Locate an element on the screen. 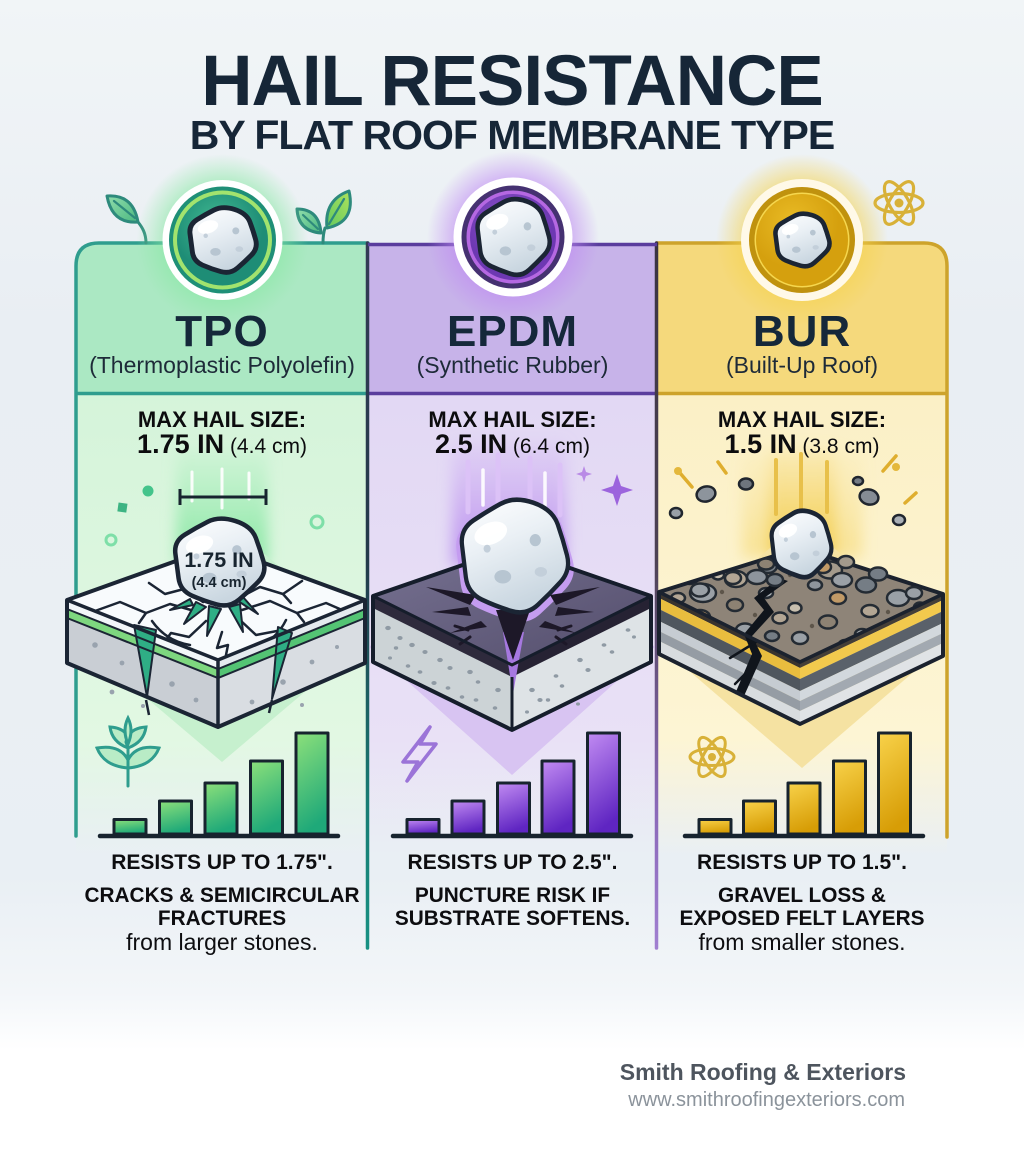 This screenshot has height=1154, width=1024. svg-text: (4.4 cm) is located at coordinates (219, 583).